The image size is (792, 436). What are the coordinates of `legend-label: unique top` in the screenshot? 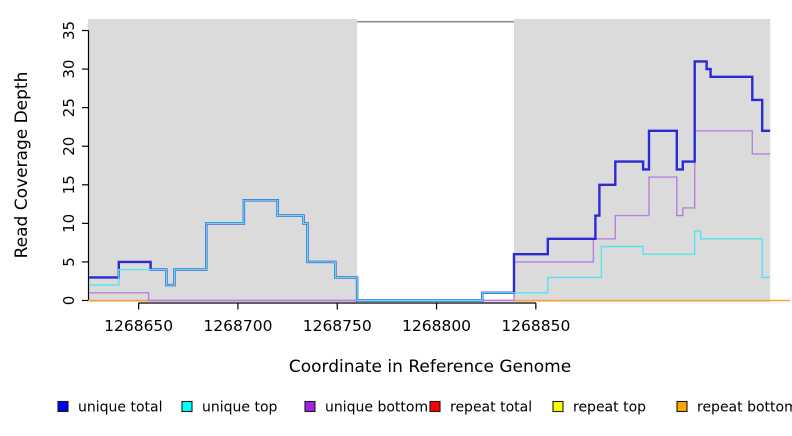 It's located at (240, 408).